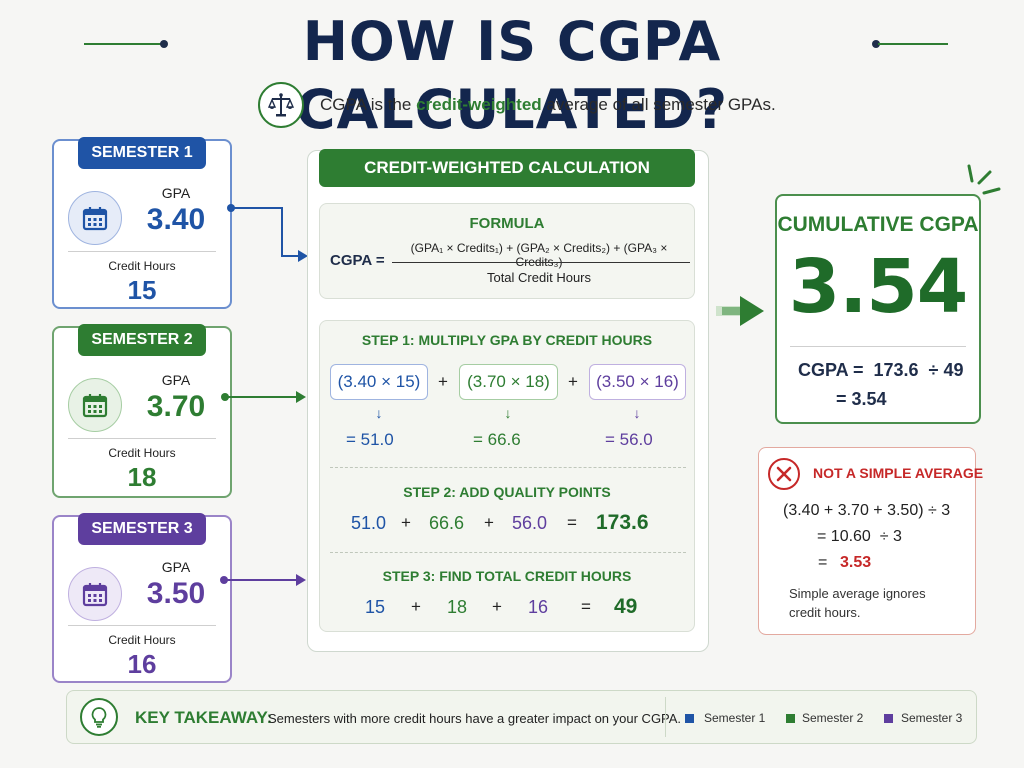  Describe the element at coordinates (507, 168) in the screenshot. I see `calculation-header: CREDIT-WEIGHTED CALCULATION` at that location.